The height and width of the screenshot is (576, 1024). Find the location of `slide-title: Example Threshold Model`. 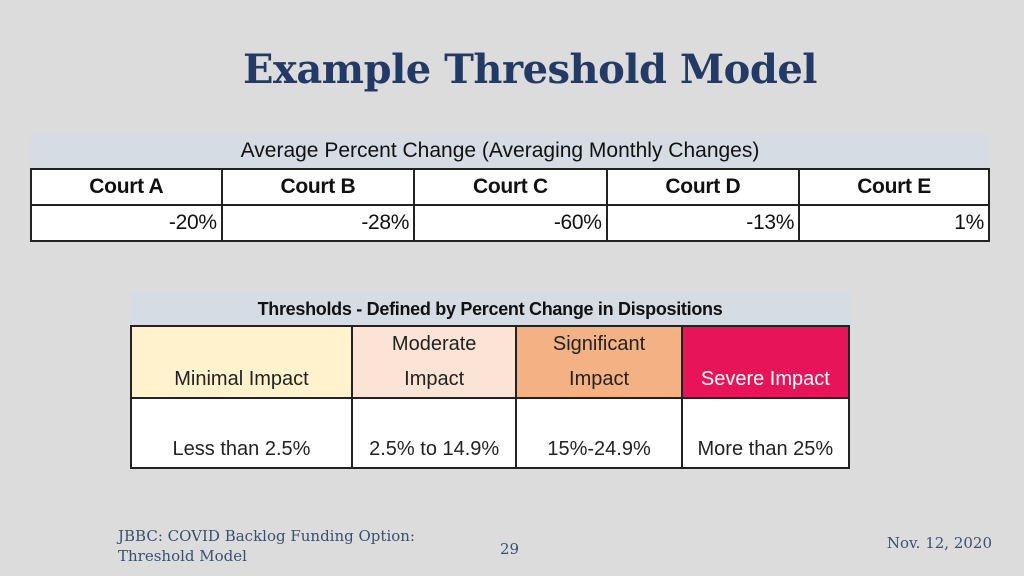

slide-title: Example Threshold Model is located at coordinates (530, 69).